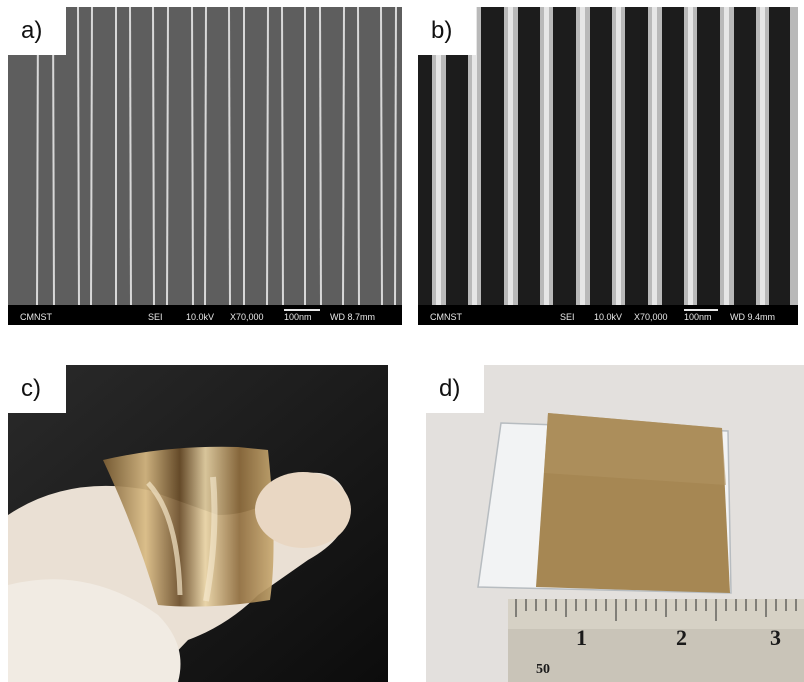 This screenshot has height=682, width=804. I want to click on panel-label-box: c), so click(37, 389).